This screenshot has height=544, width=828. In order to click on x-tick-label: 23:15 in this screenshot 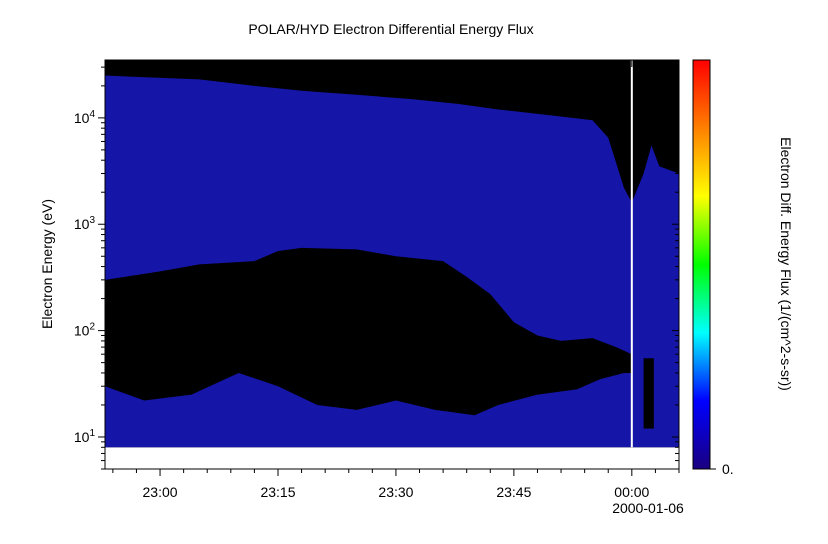, I will do `click(277, 492)`.